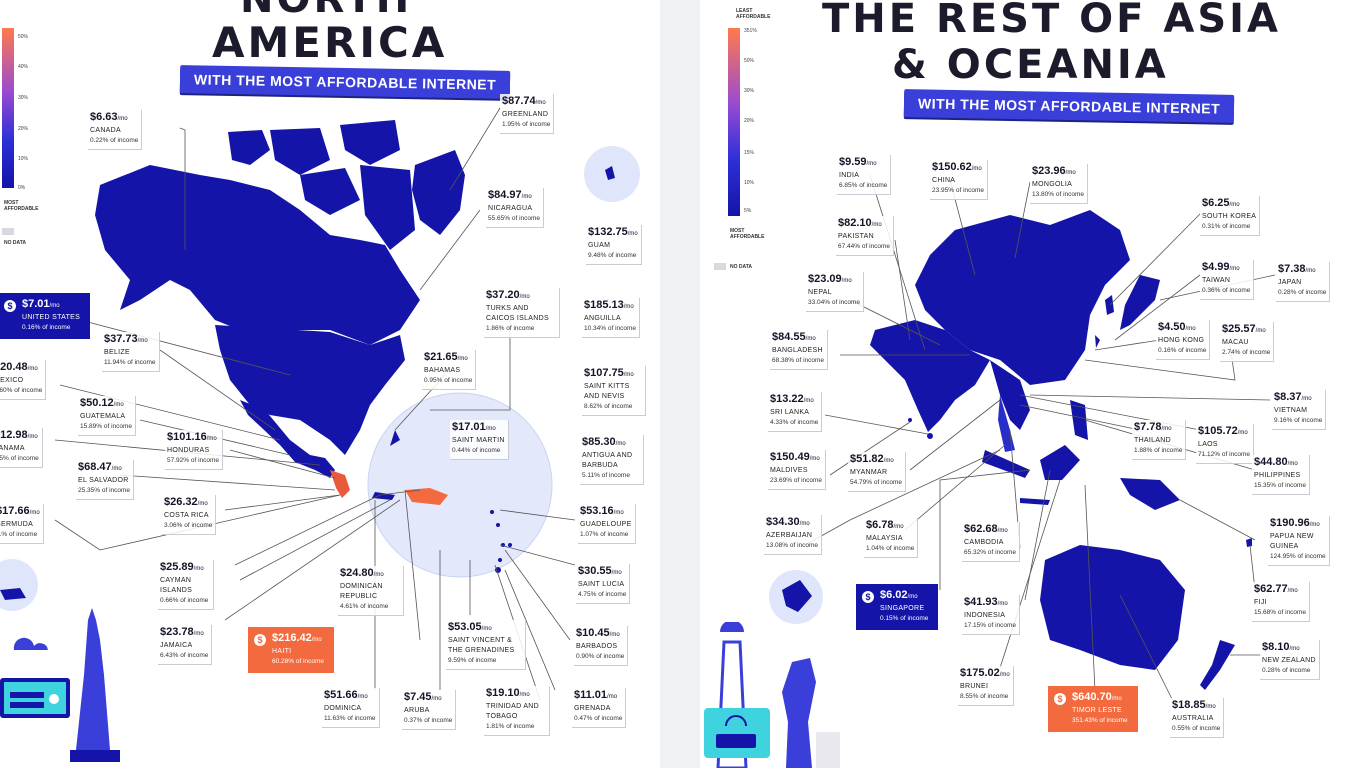  I want to click on country-label-australia: $18.85/mo AUSTRALIA 0.55% of income, so click(1197, 718).